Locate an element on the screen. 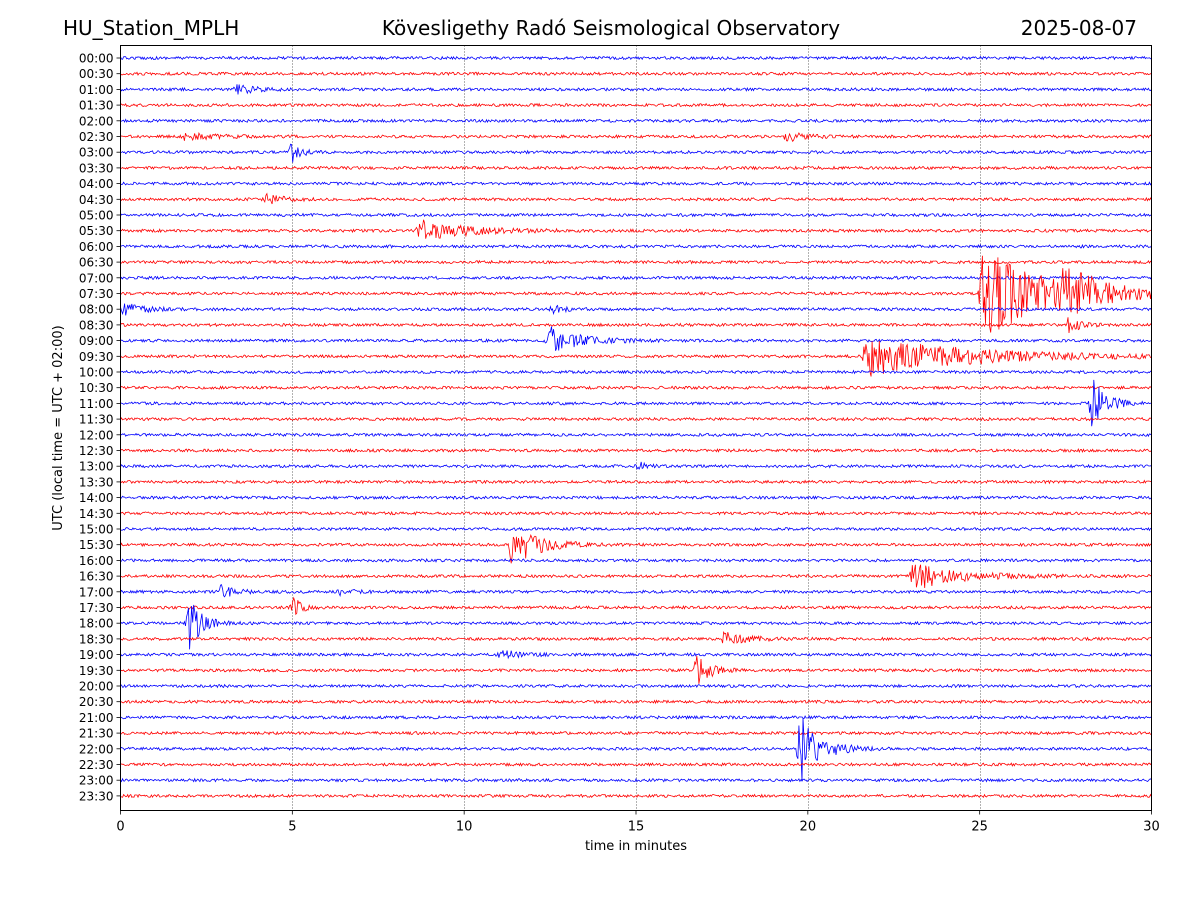  y-tick-label: 20:30 is located at coordinates (96, 702).